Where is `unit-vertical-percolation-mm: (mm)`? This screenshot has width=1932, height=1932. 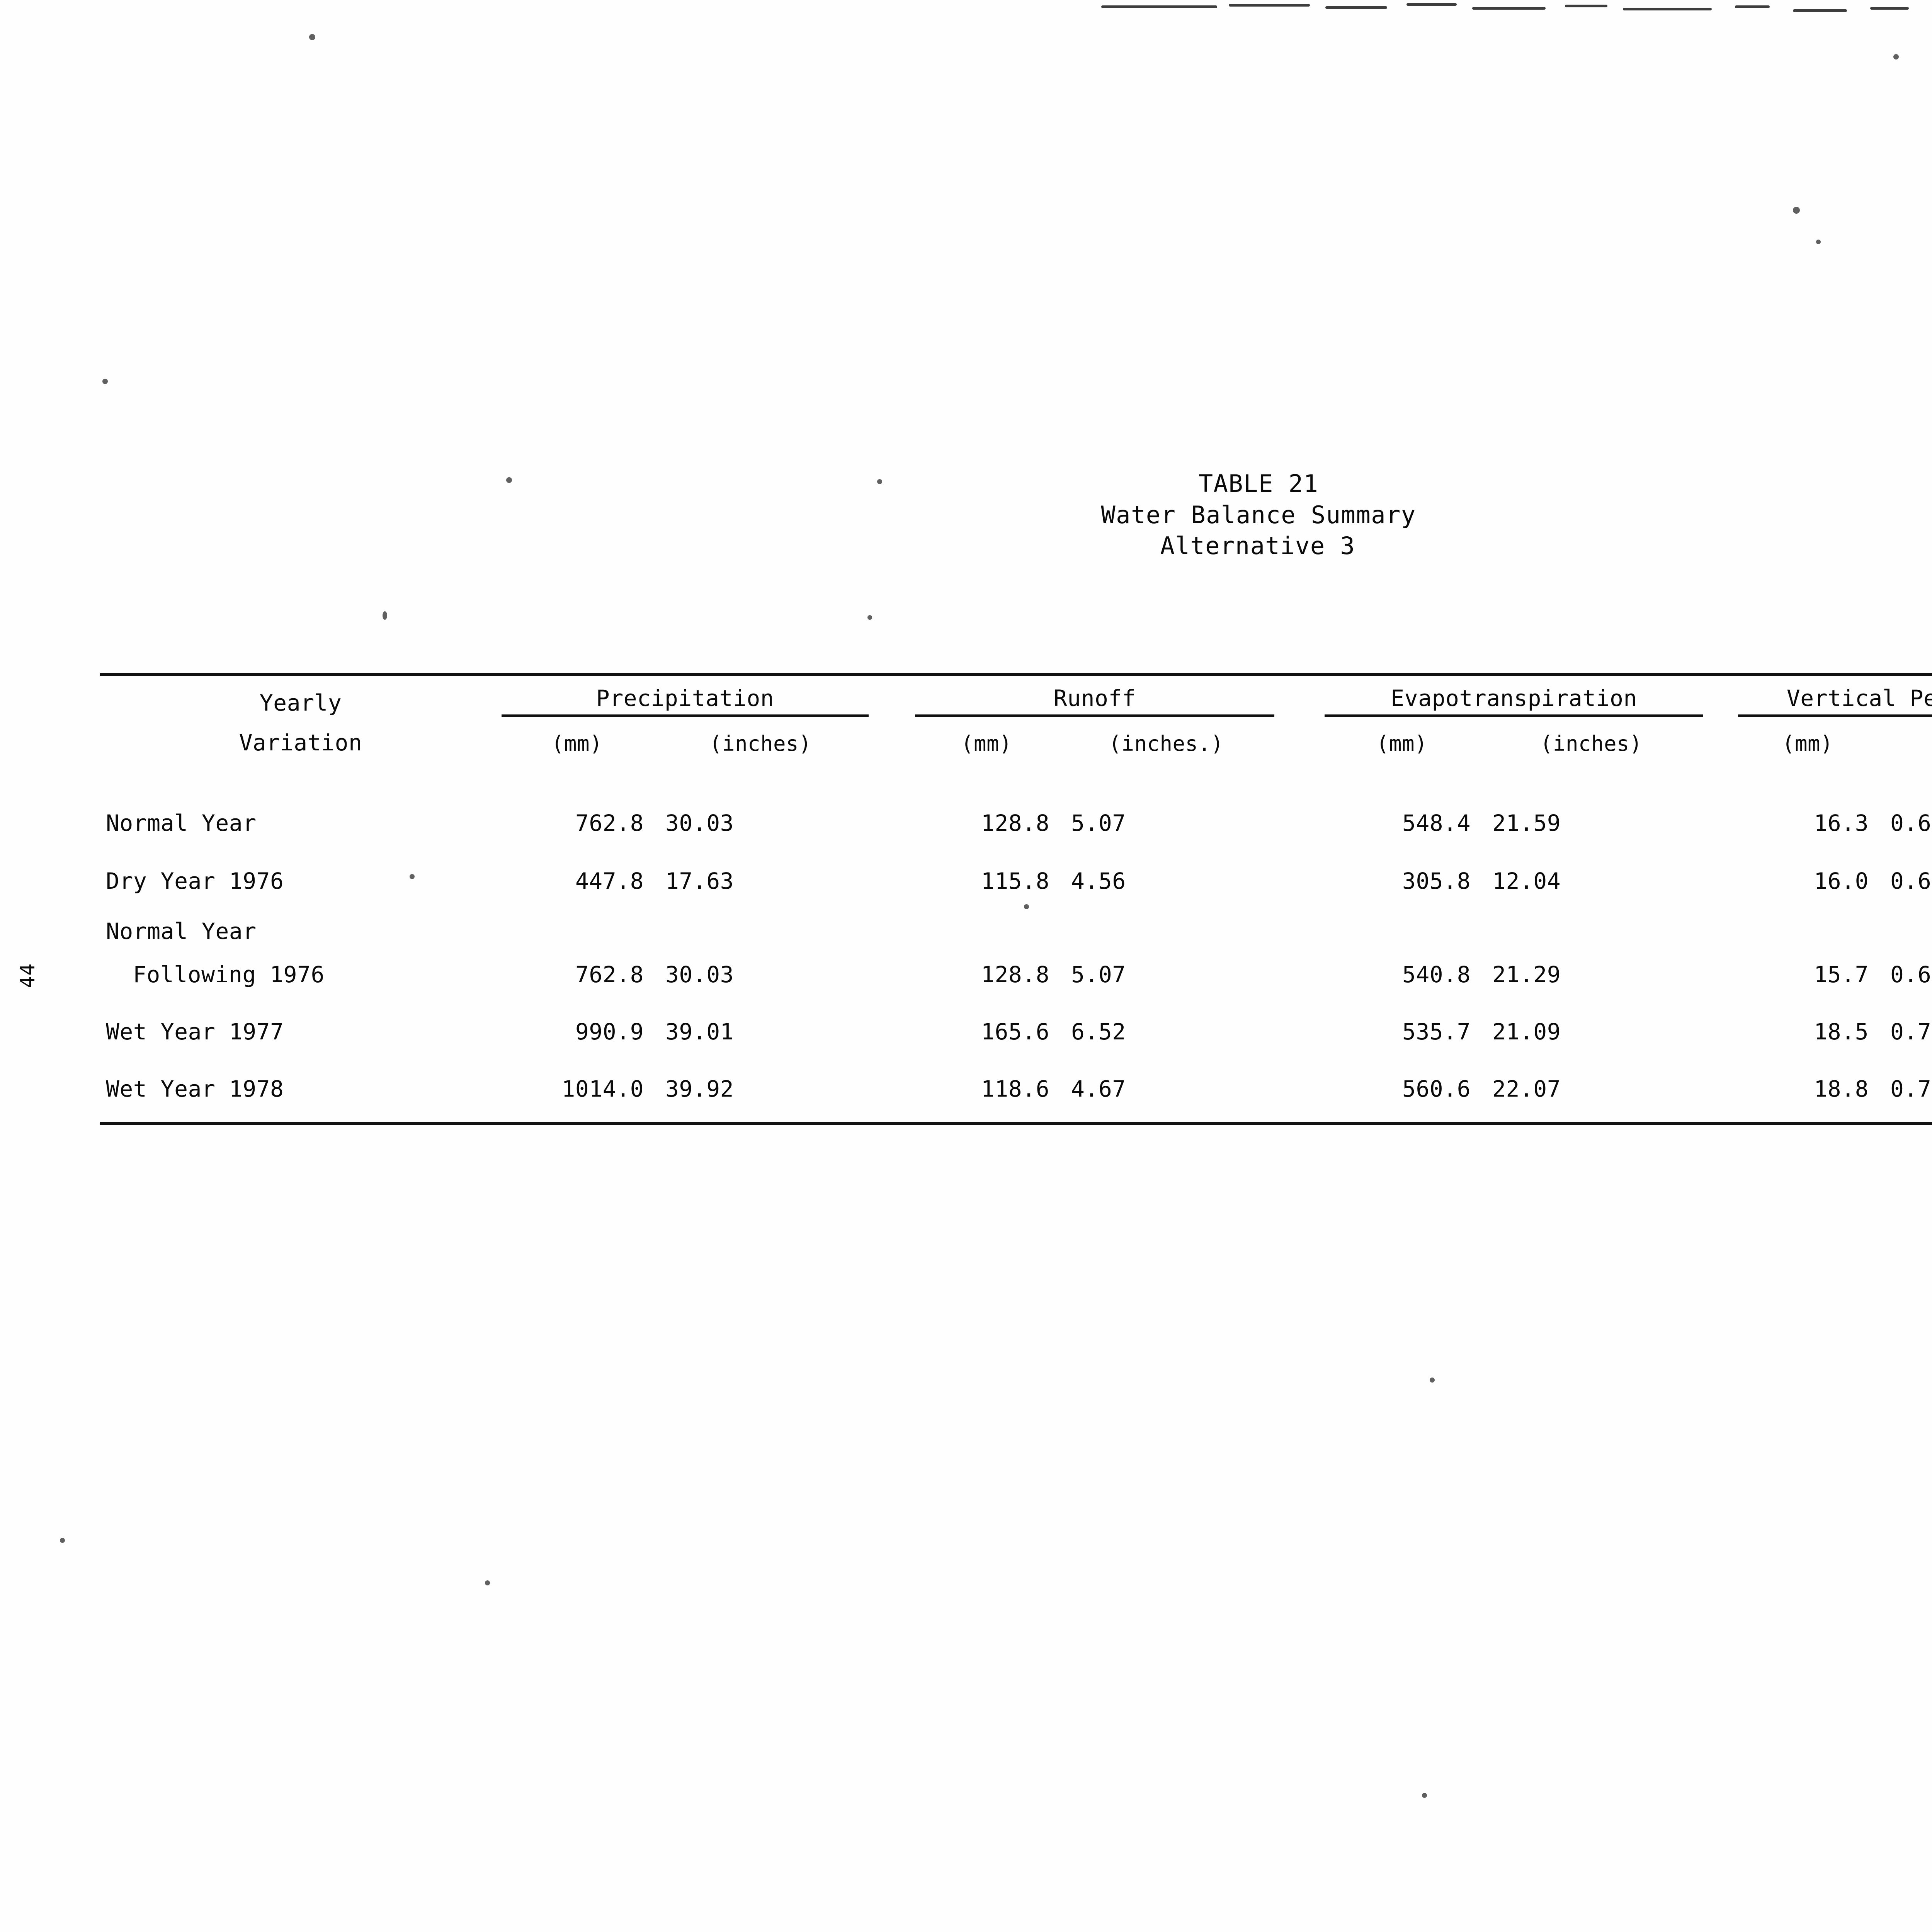 unit-vertical-percolation-mm: (mm) is located at coordinates (1808, 744).